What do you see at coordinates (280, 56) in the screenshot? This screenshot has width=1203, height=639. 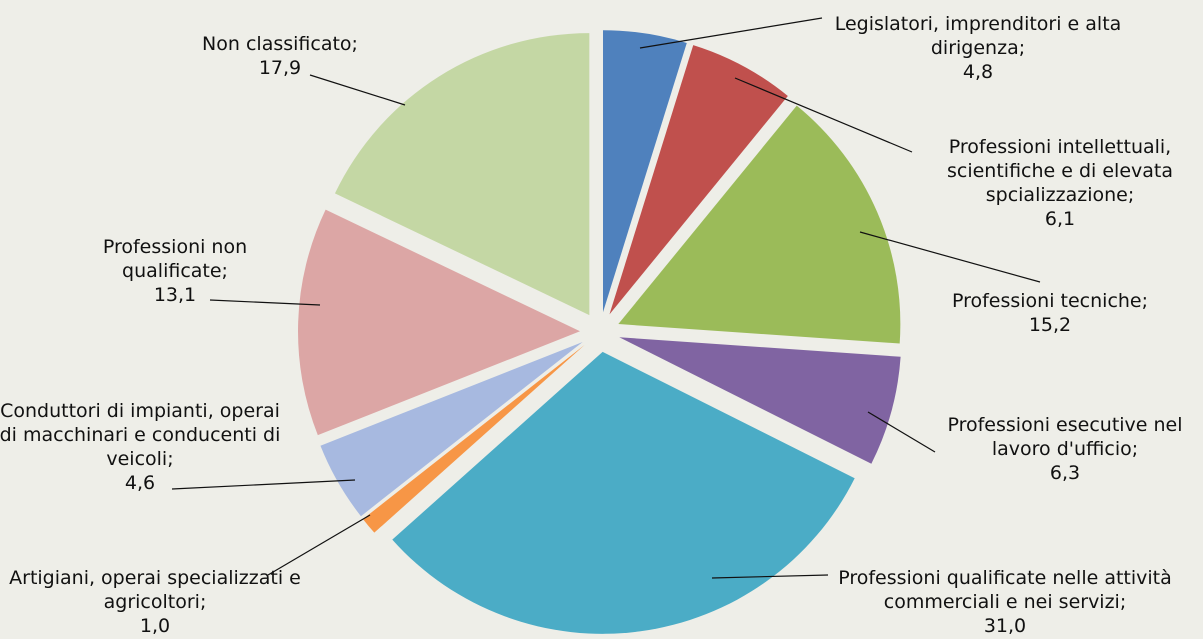 I see `slice-label: Non classificato; 17,9` at bounding box center [280, 56].